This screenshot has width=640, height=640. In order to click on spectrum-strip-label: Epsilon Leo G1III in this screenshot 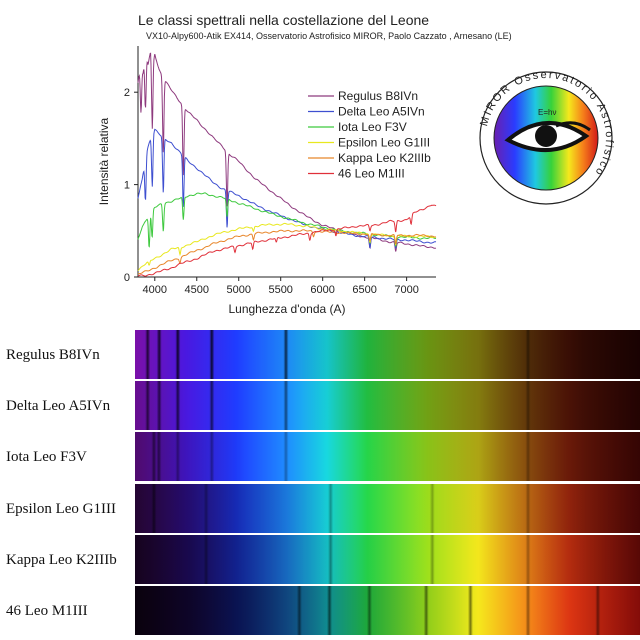, I will do `click(61, 508)`.